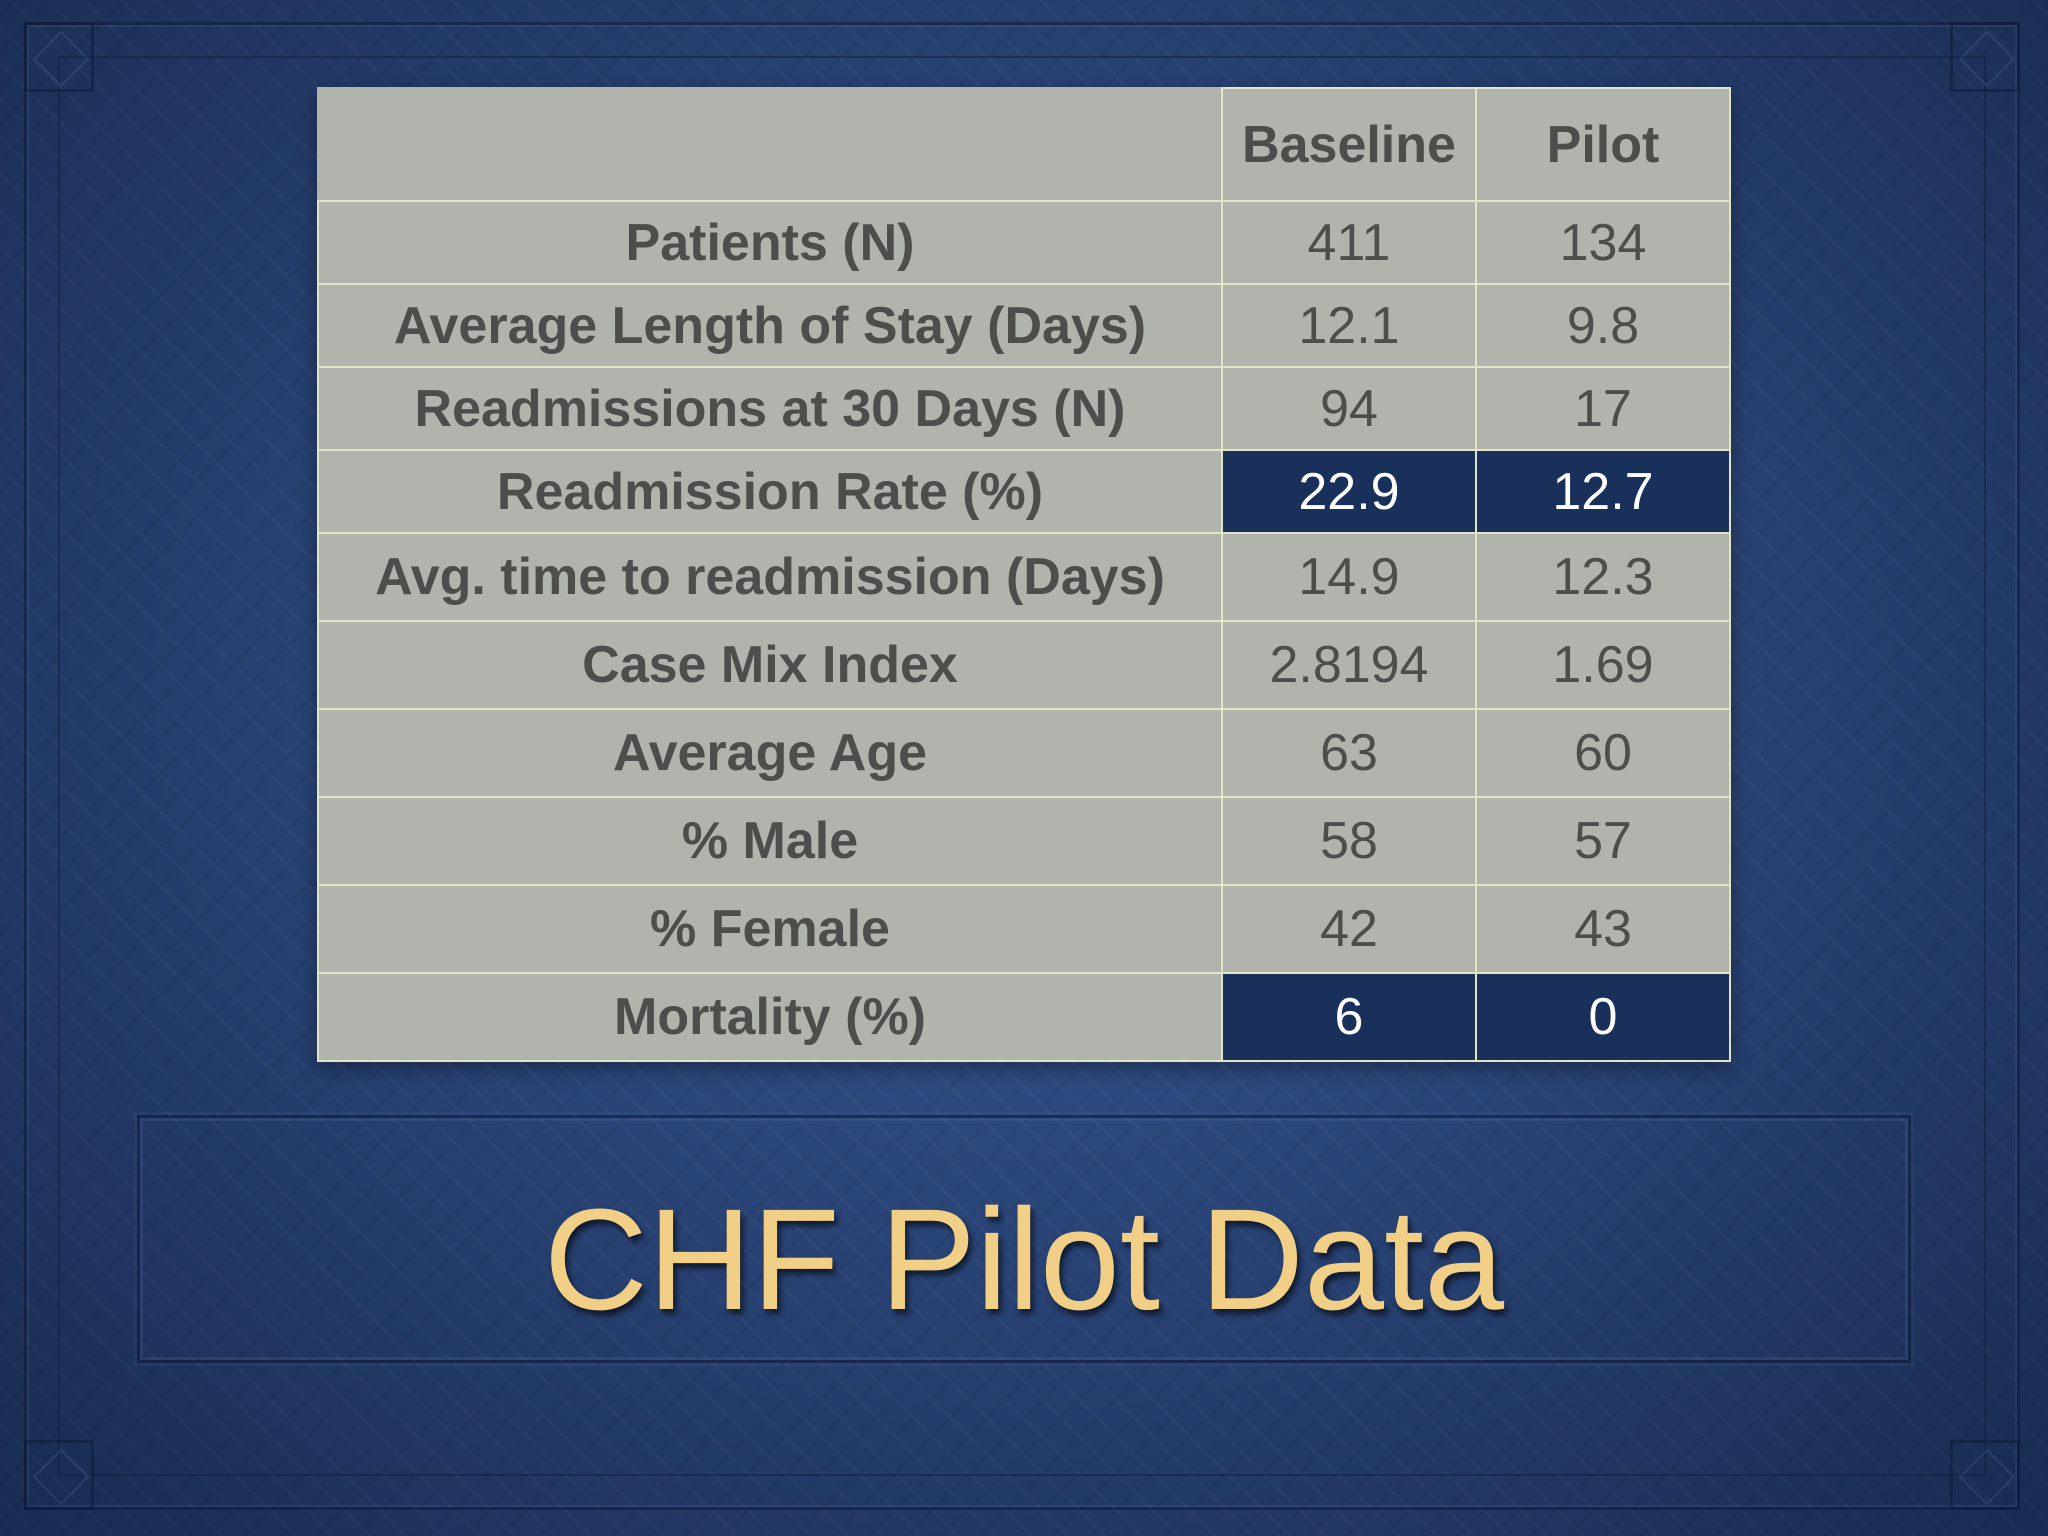  What do you see at coordinates (1349, 242) in the screenshot?
I see `baseline-value: 411` at bounding box center [1349, 242].